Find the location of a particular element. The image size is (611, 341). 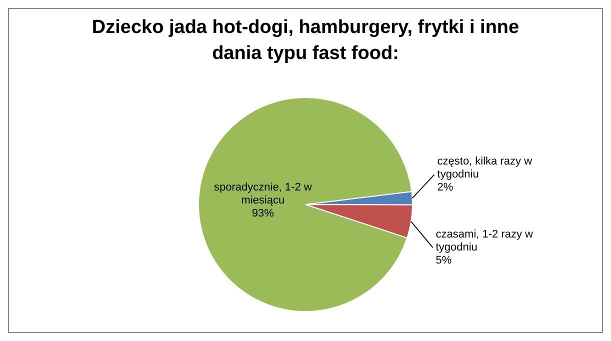

slice-label: sporadycznie, 1-2 w miesiącu is located at coordinates (263, 193).